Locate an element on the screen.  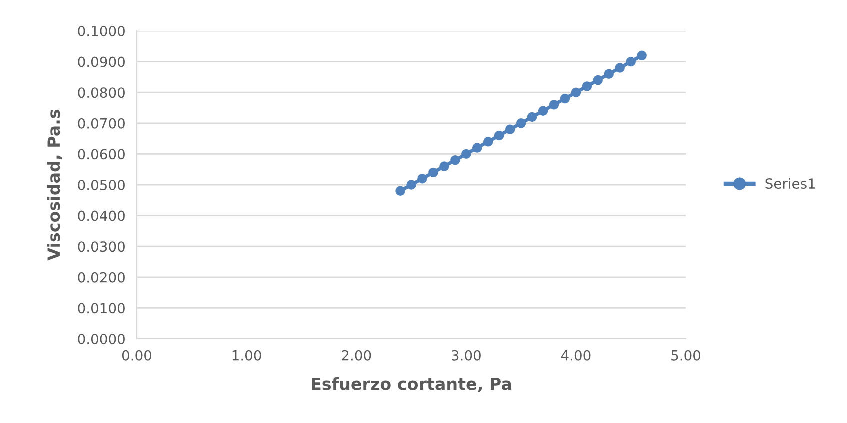
y-tick-label: 0.0700 is located at coordinates (101, 123).